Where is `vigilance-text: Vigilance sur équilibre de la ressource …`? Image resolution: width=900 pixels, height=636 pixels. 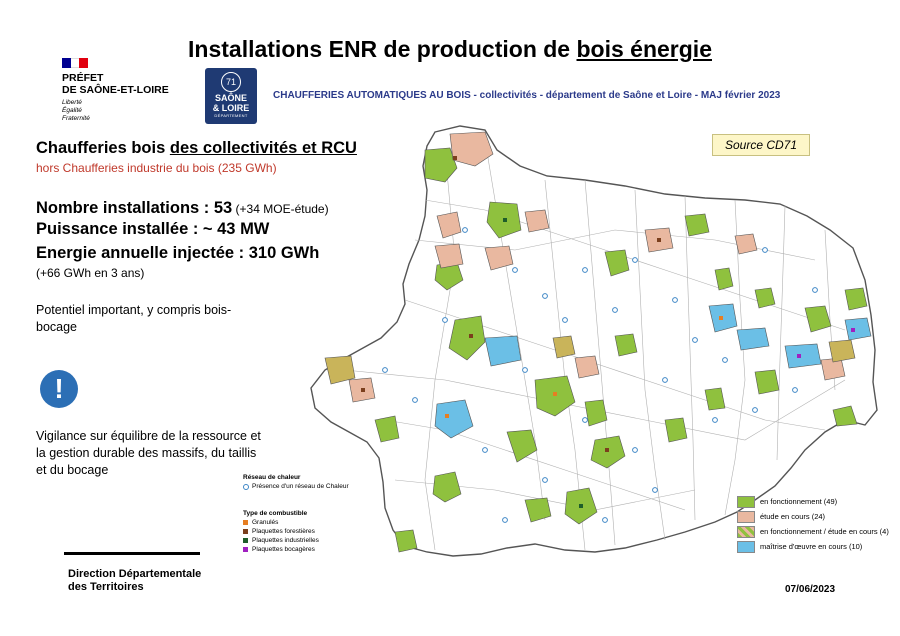
vigilance-text: Vigilance sur équilibre de la ressource … is located at coordinates (148, 453).